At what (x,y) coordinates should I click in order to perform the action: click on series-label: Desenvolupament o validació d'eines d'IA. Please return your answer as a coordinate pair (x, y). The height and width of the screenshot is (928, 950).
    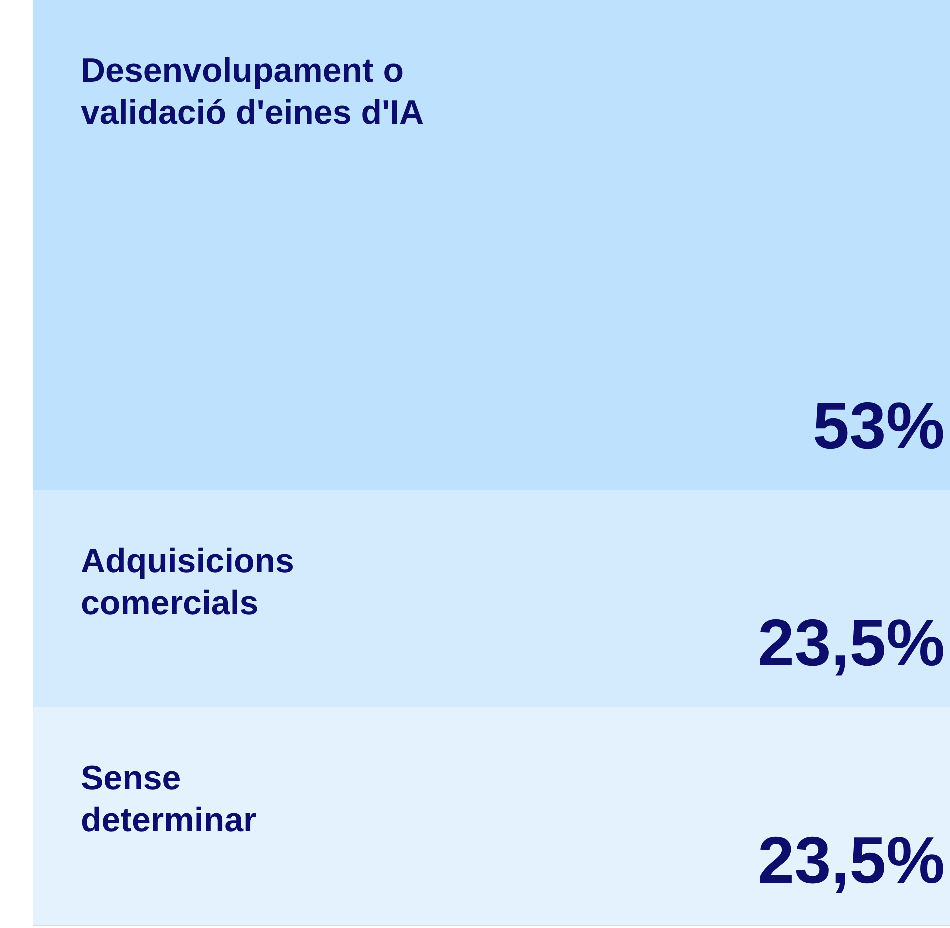
    Looking at the image, I should click on (252, 92).